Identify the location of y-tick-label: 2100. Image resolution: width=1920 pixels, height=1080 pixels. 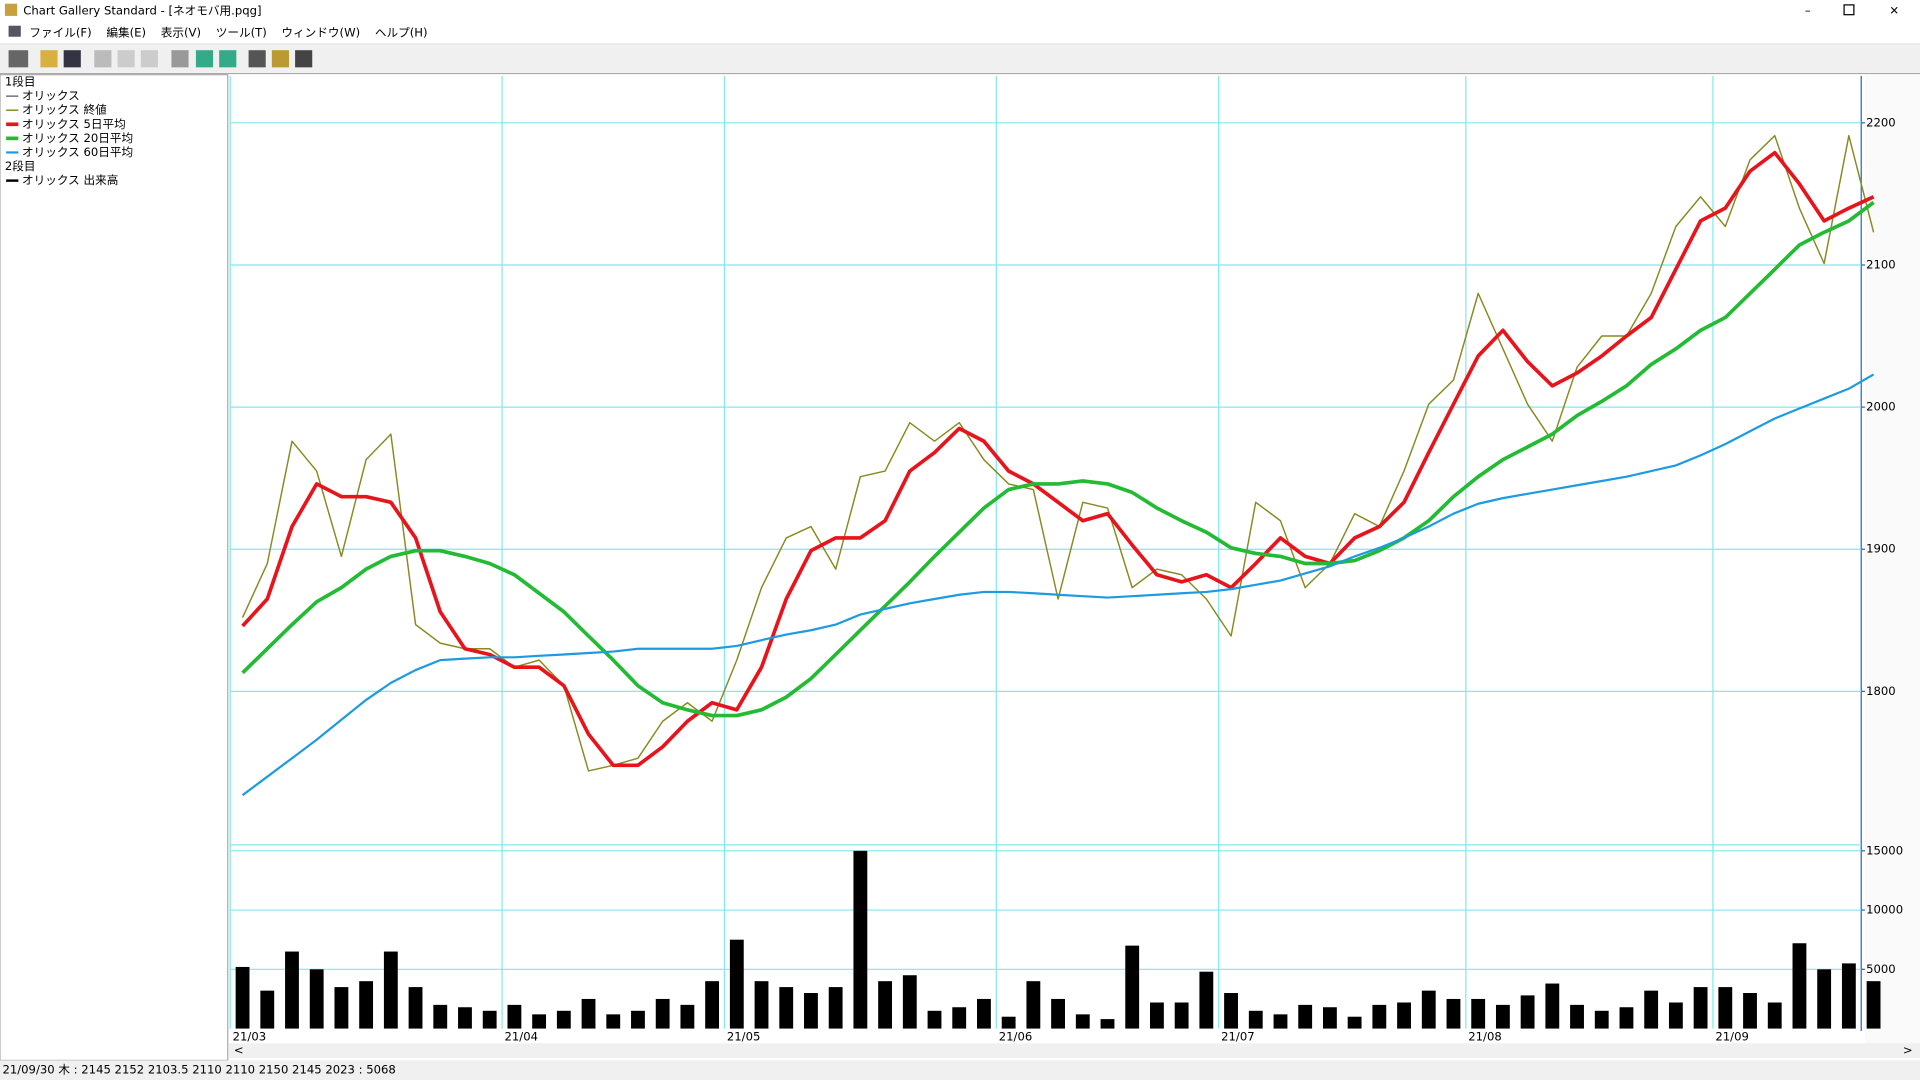
(1881, 264).